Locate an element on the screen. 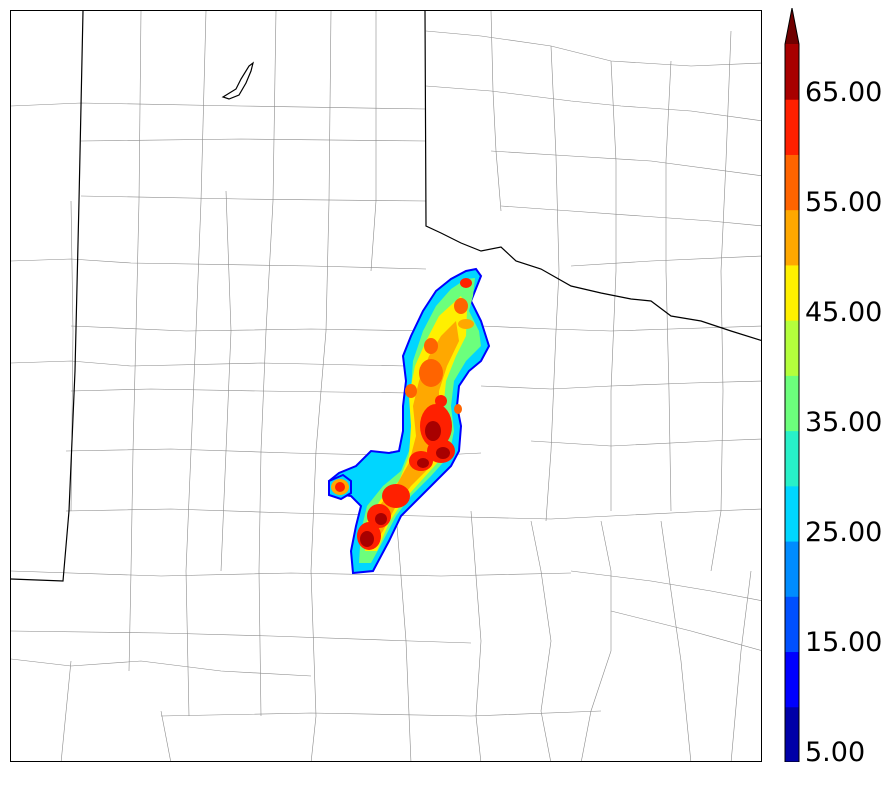 This screenshot has width=894, height=785. colorbar-tick-label: 45.00 is located at coordinates (844, 312).